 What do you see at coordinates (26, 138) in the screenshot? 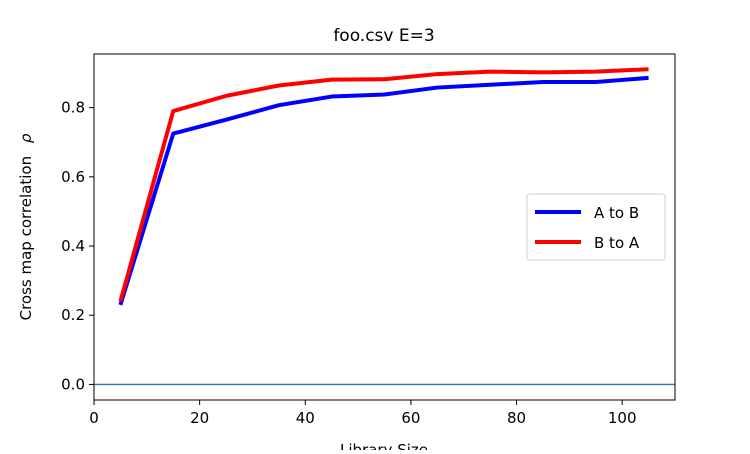
I see `y-axis-label-symbol: ρ` at bounding box center [26, 138].